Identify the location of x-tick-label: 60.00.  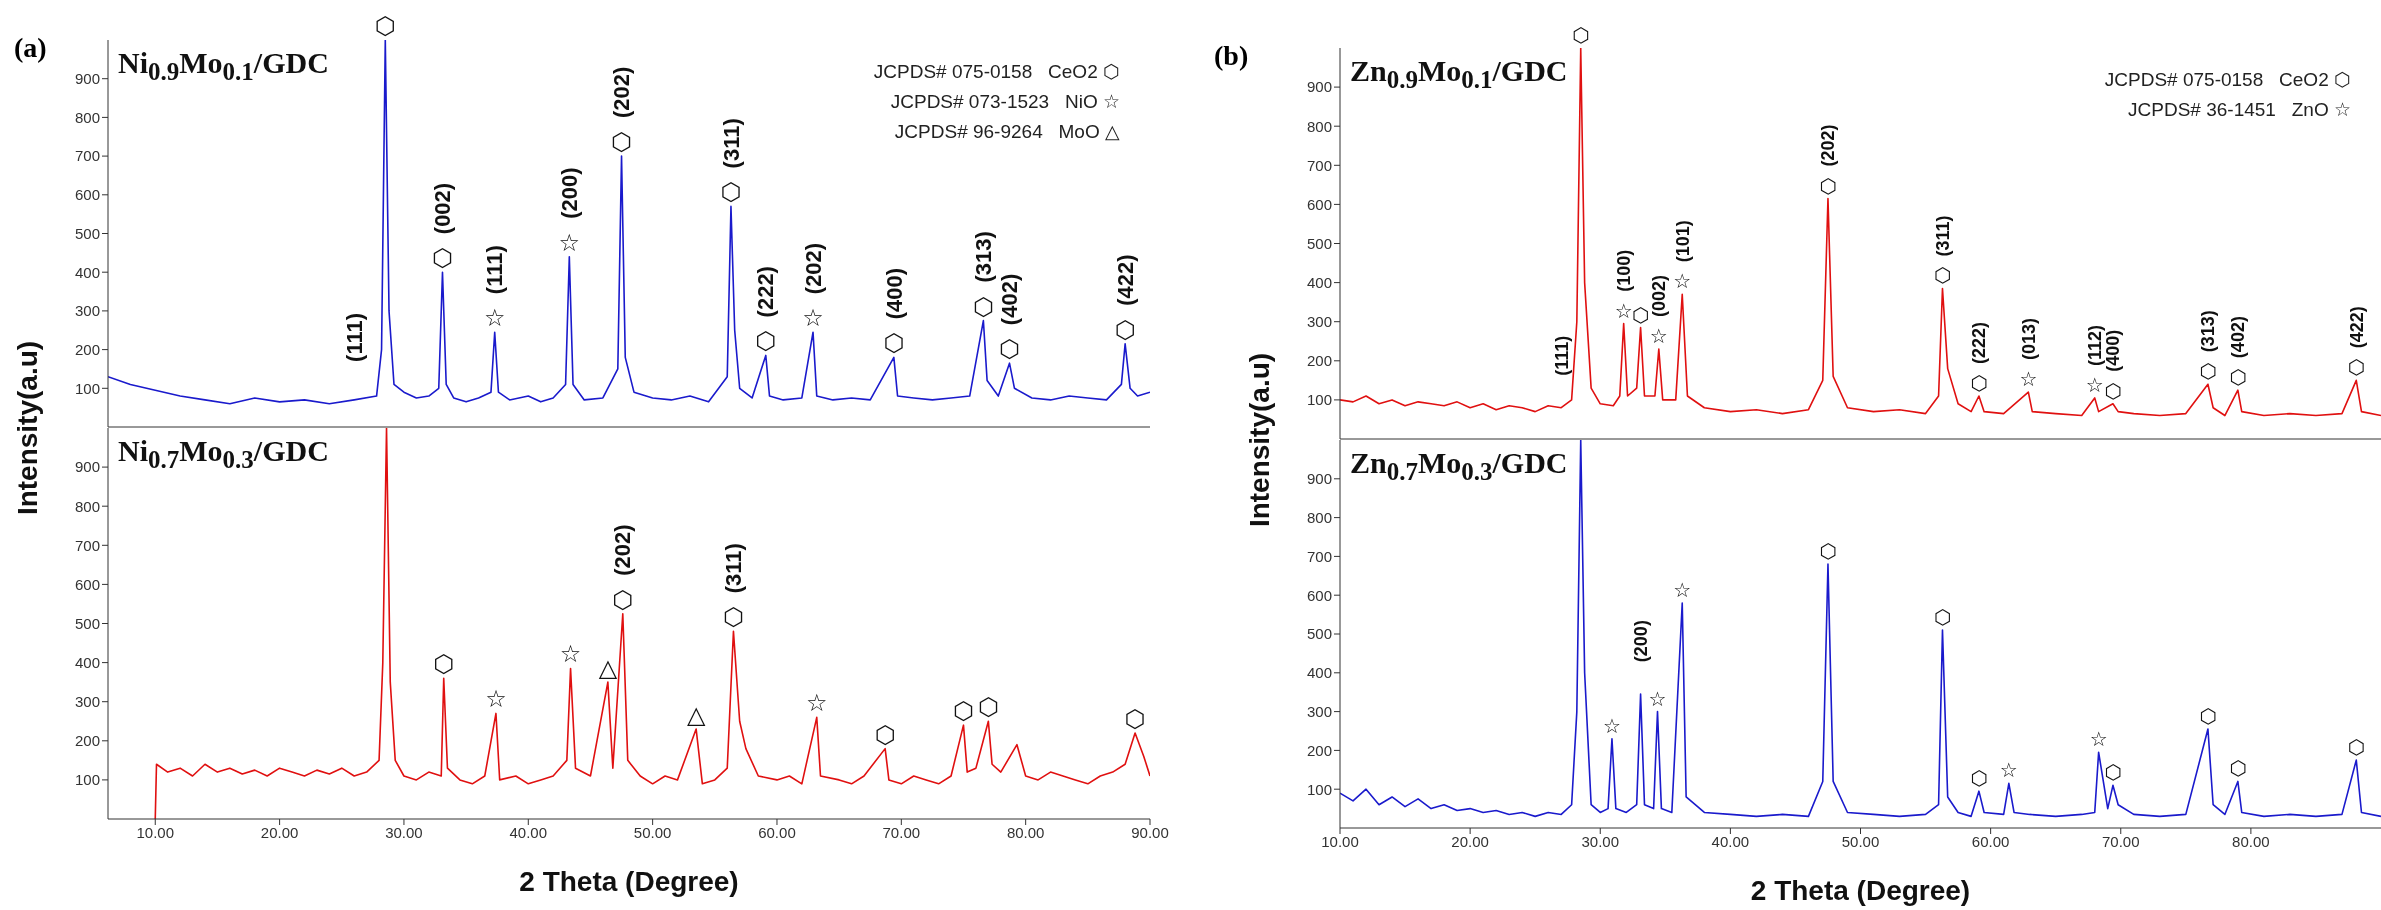
(777, 832).